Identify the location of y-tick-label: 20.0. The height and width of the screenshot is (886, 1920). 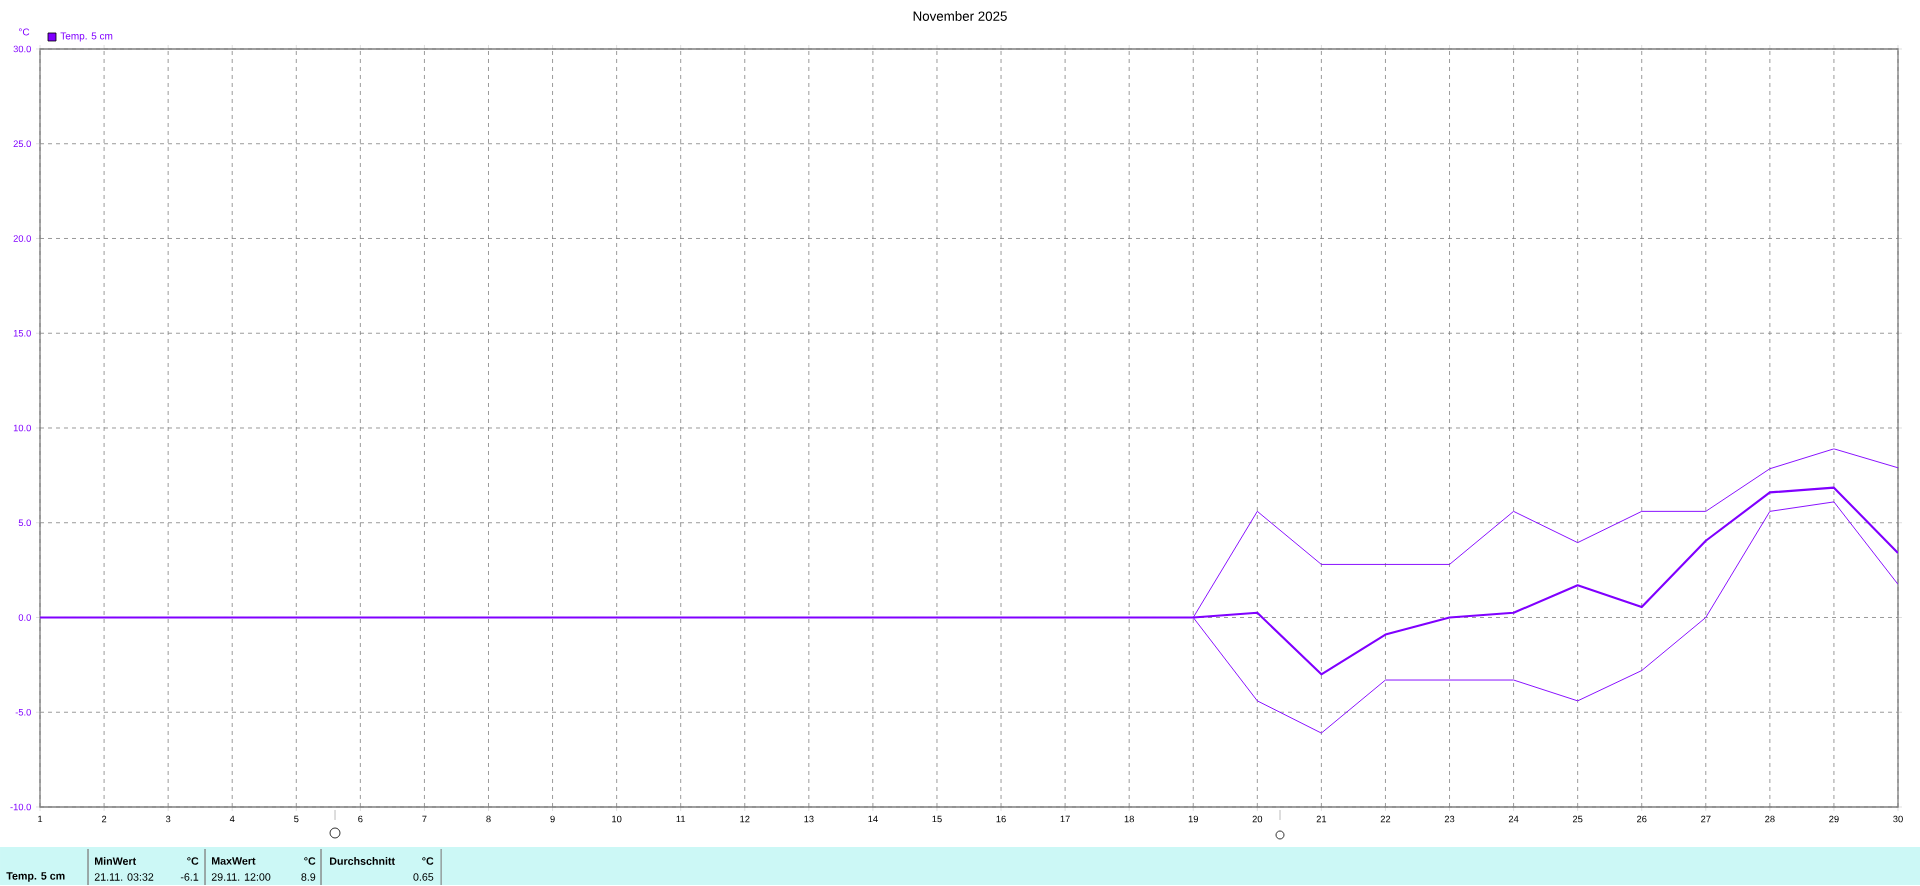
(22, 238).